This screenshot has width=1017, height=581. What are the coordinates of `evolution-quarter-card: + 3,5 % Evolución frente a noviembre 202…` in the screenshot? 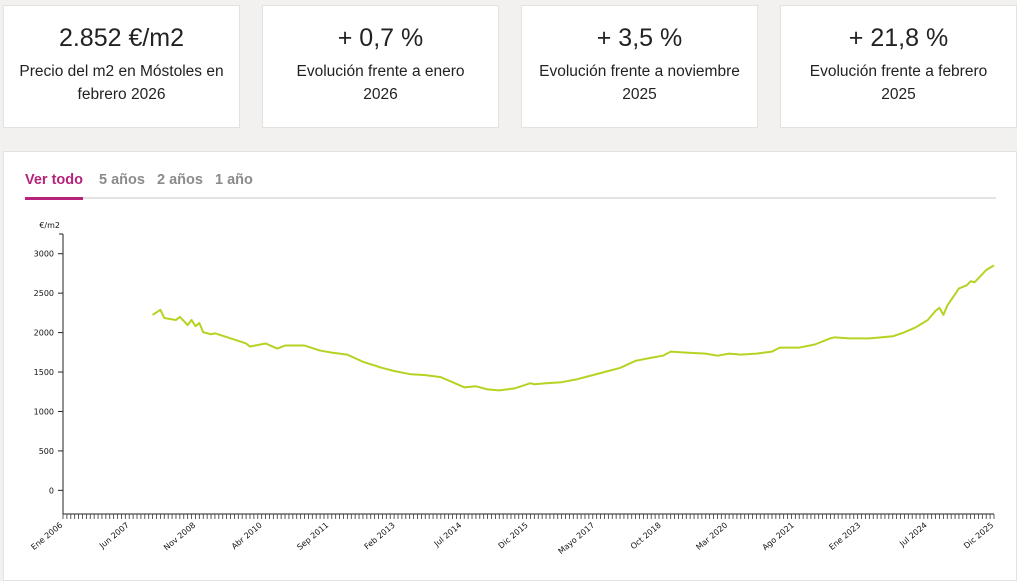 It's located at (639, 66).